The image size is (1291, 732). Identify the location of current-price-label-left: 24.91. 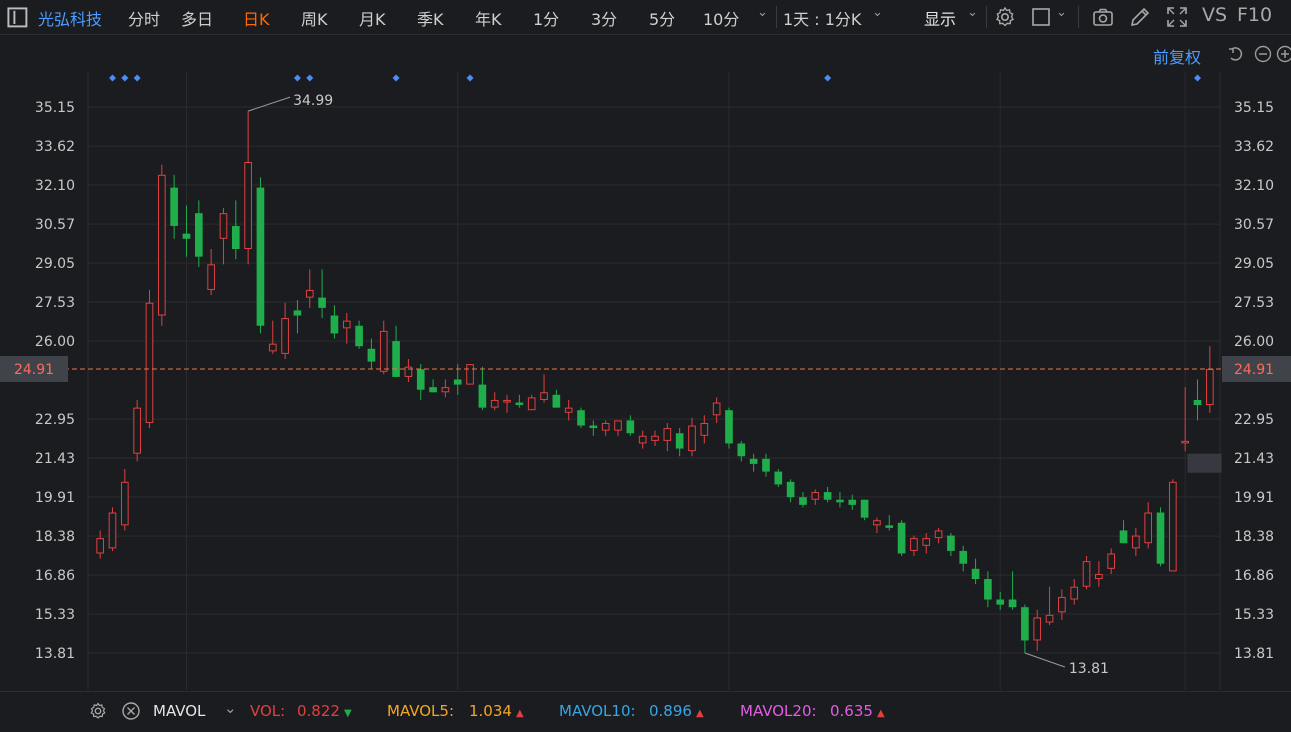
(34, 370).